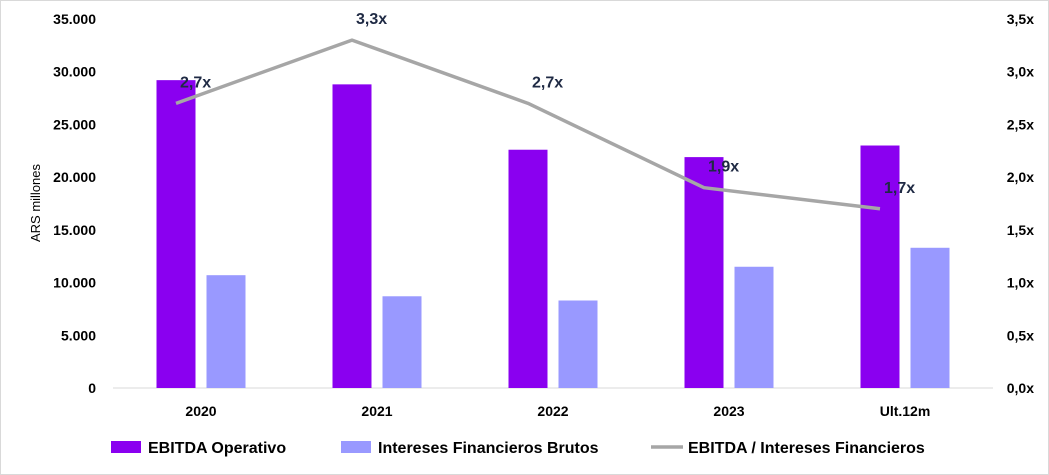 The height and width of the screenshot is (475, 1049). I want to click on ratio-data-label: 1,7x, so click(899, 188).